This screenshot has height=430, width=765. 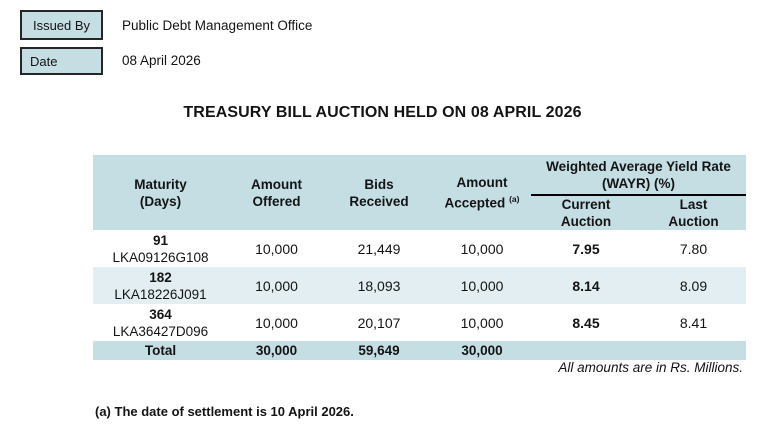 What do you see at coordinates (693, 212) in the screenshot?
I see `column-header-last-auction: Last Auction` at bounding box center [693, 212].